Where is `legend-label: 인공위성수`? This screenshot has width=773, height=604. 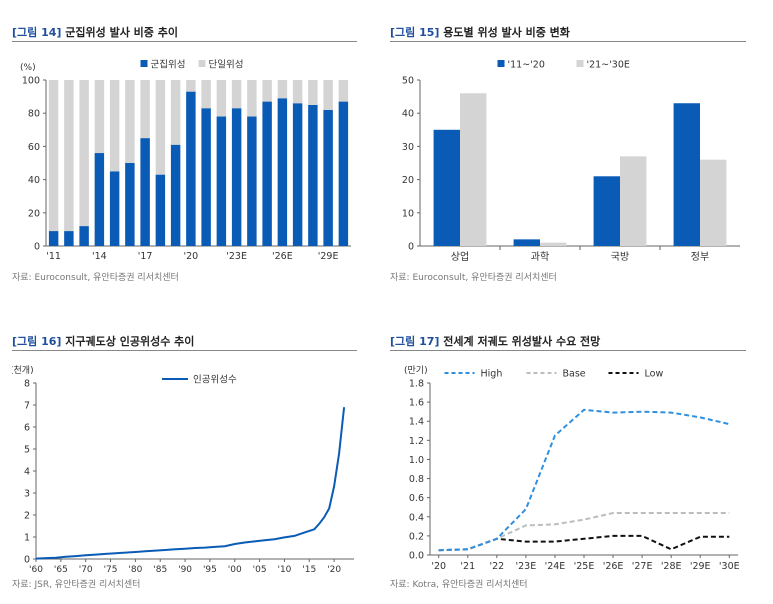
legend-label: 인공위성수 is located at coordinates (215, 380).